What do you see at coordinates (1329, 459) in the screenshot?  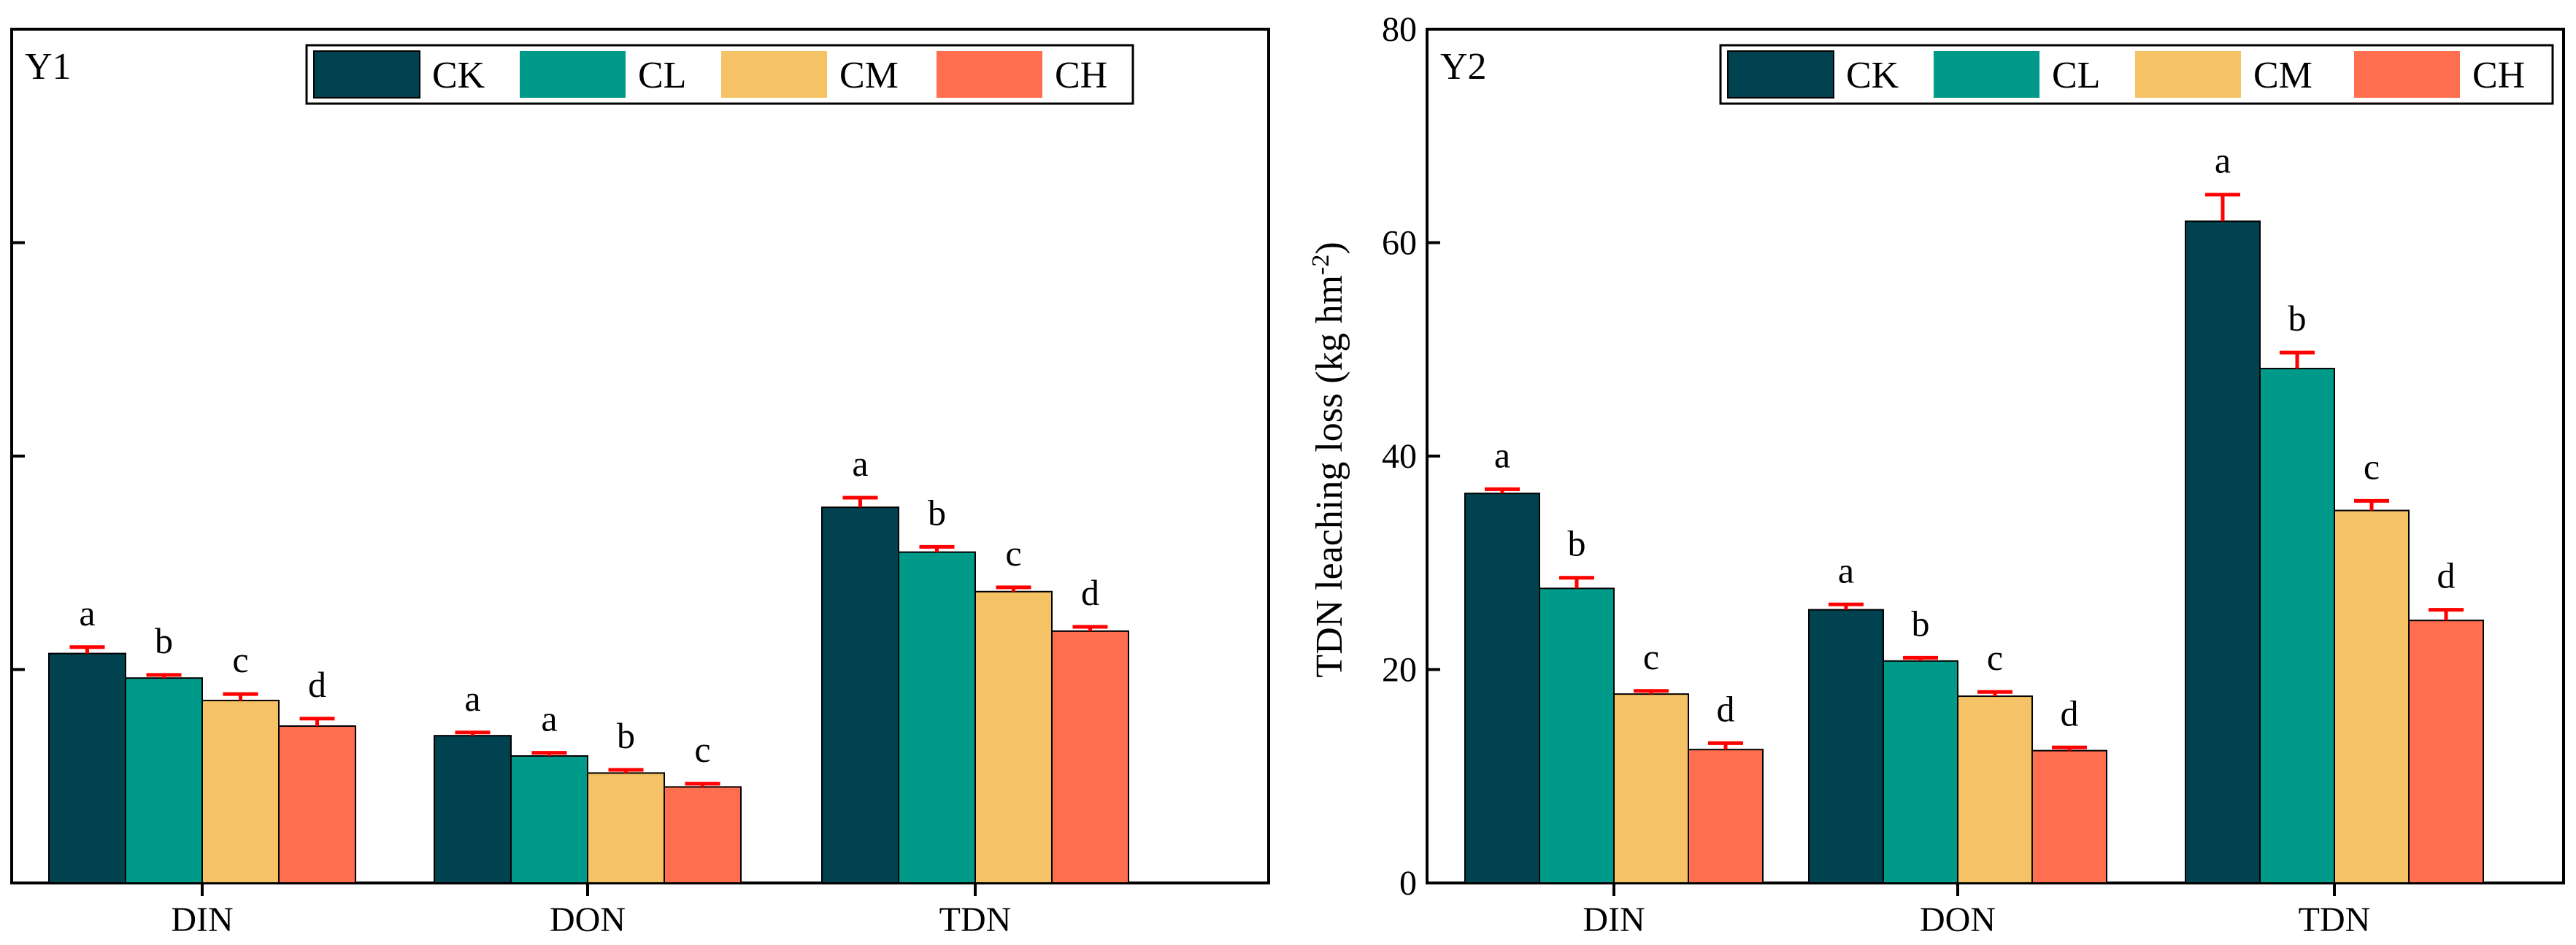 I see `y-axis-title: TDN leaching loss (kg hm-2)` at bounding box center [1329, 459].